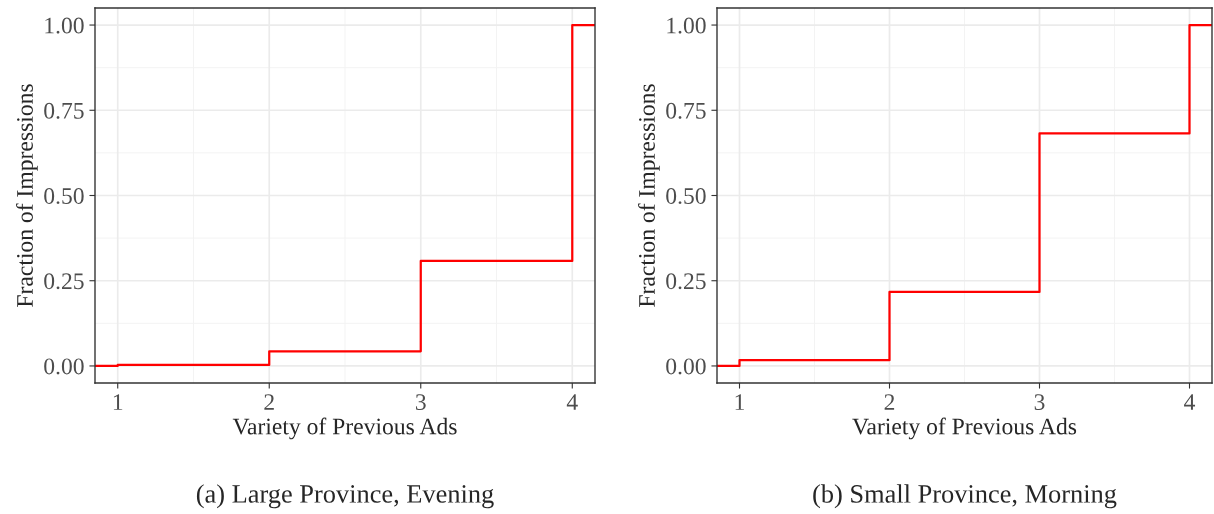 The width and height of the screenshot is (1214, 514). Describe the element at coordinates (965, 496) in the screenshot. I see `text: (b) Small Province, Morning` at that location.